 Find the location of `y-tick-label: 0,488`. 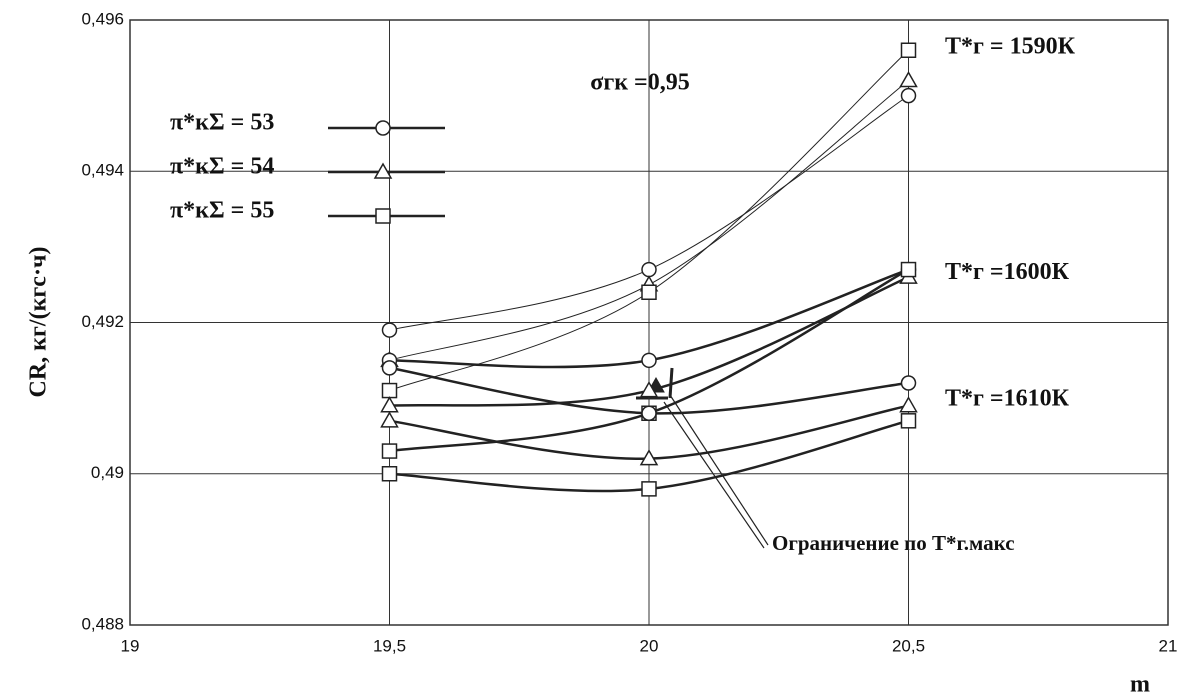

y-tick-label: 0,488 is located at coordinates (102, 623).